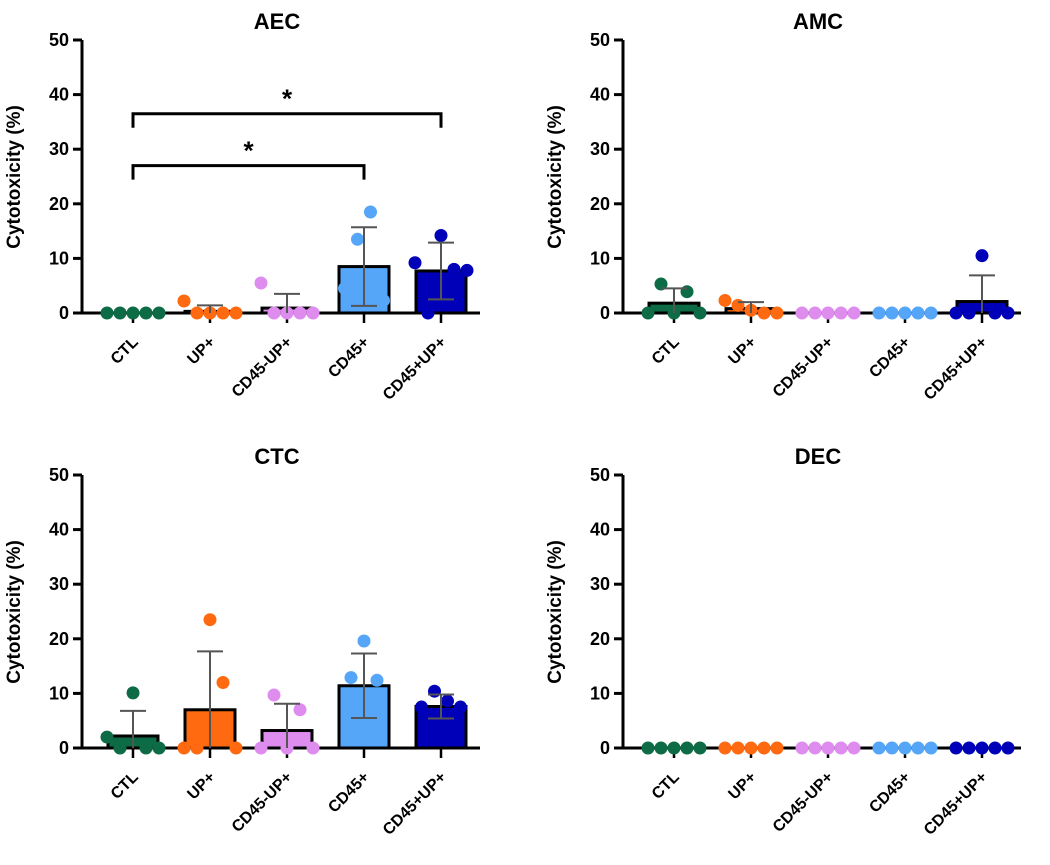 The width and height of the screenshot is (1050, 865). What do you see at coordinates (600, 40) in the screenshot?
I see `y-tick-label: 50` at bounding box center [600, 40].